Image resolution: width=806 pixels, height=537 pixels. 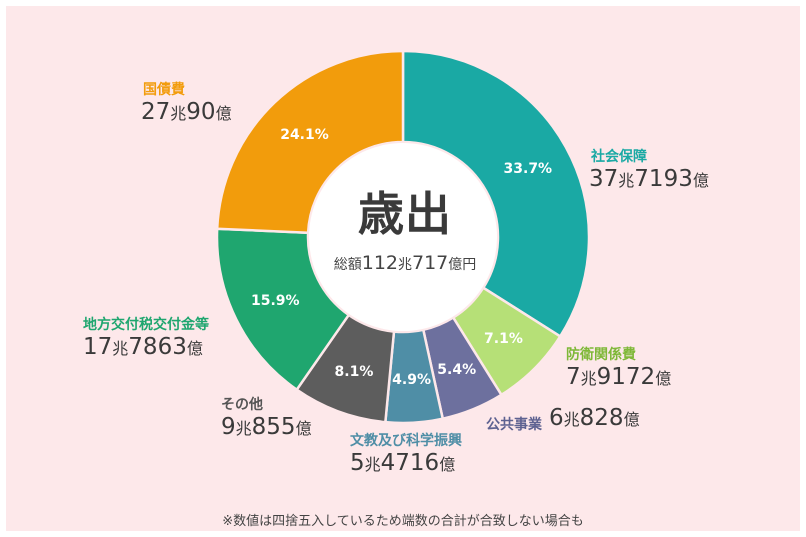 I want to click on slice-label-6: 24.1%, so click(x=304, y=135).